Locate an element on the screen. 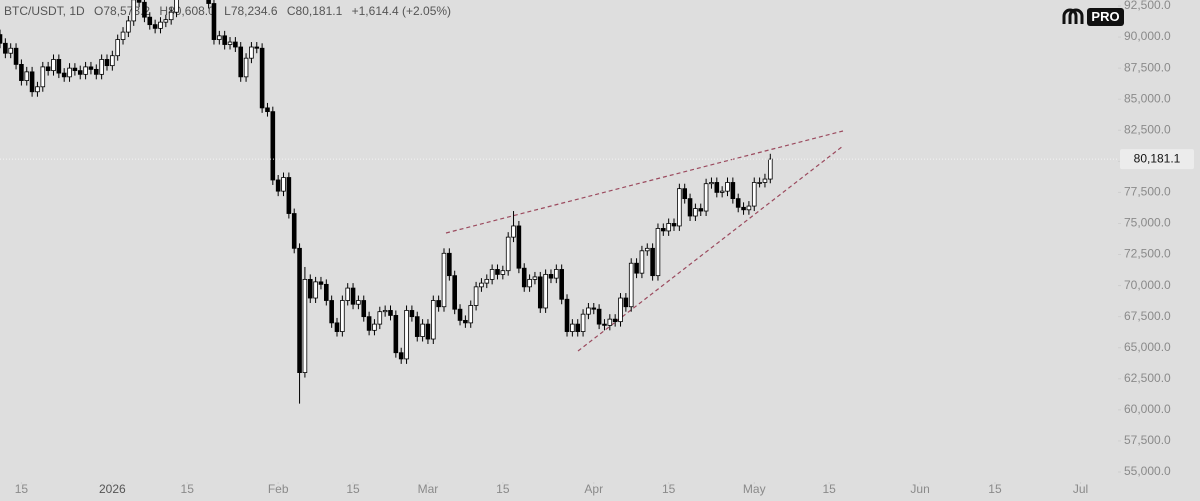  ohlc-low: L78,234.6 is located at coordinates (251, 11).